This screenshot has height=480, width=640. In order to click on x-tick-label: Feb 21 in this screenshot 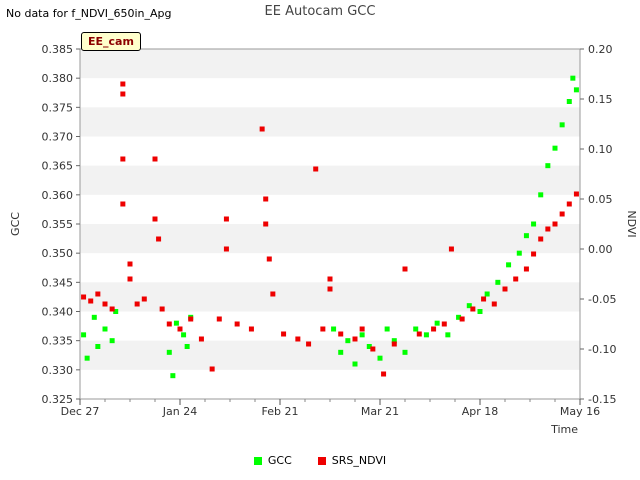, I will do `click(280, 411)`.